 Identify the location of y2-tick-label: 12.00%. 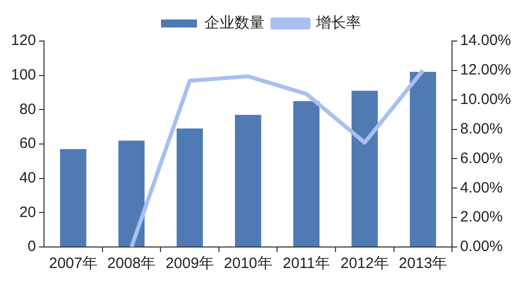
(485, 70).